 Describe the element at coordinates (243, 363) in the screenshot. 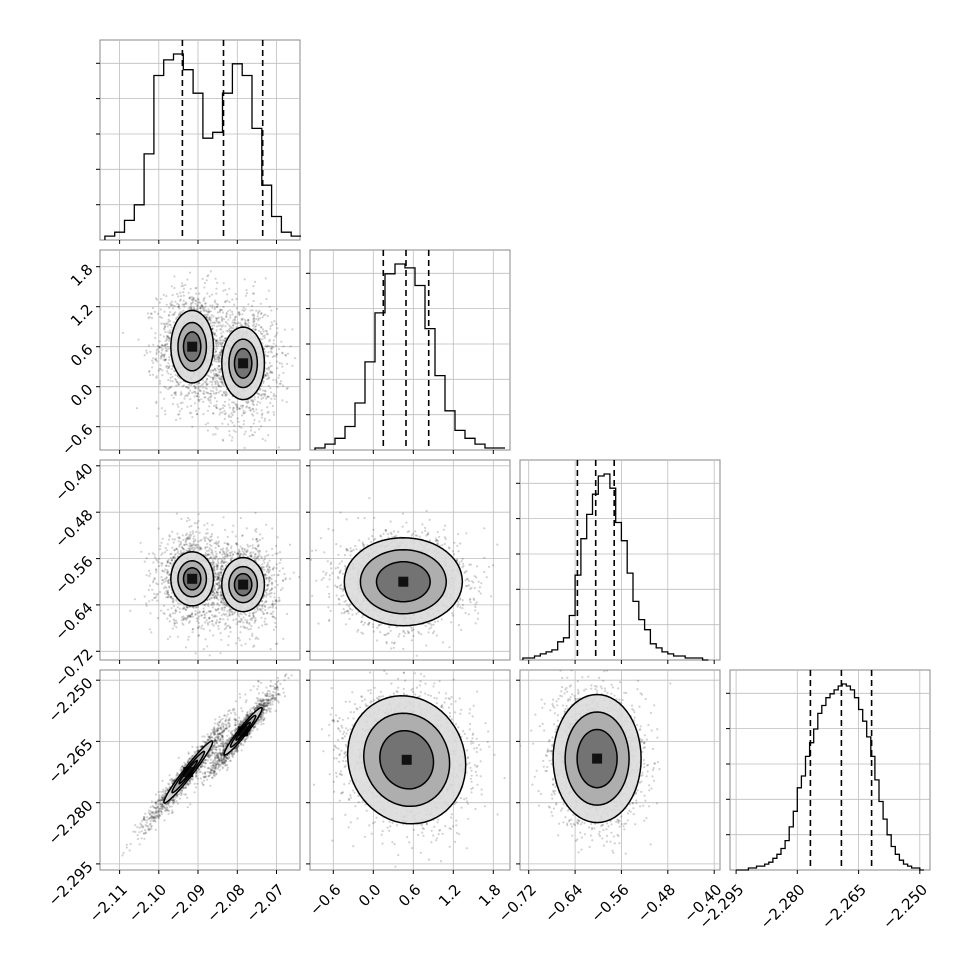

I see `contour-line` at that location.